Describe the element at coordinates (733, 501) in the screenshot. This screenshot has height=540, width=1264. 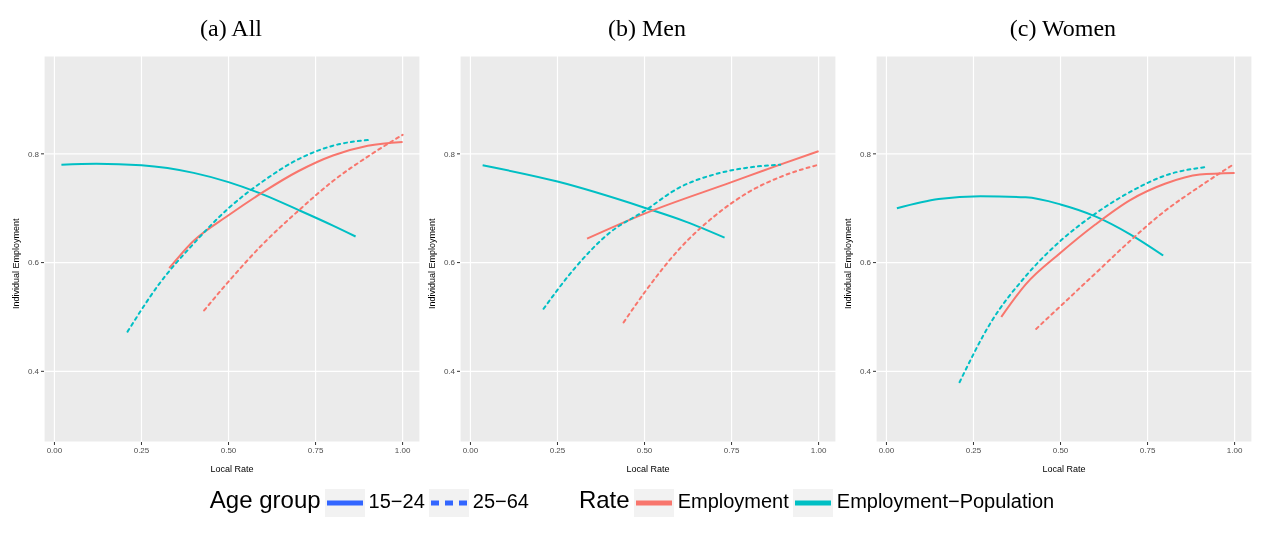
I see `text: Employment` at that location.